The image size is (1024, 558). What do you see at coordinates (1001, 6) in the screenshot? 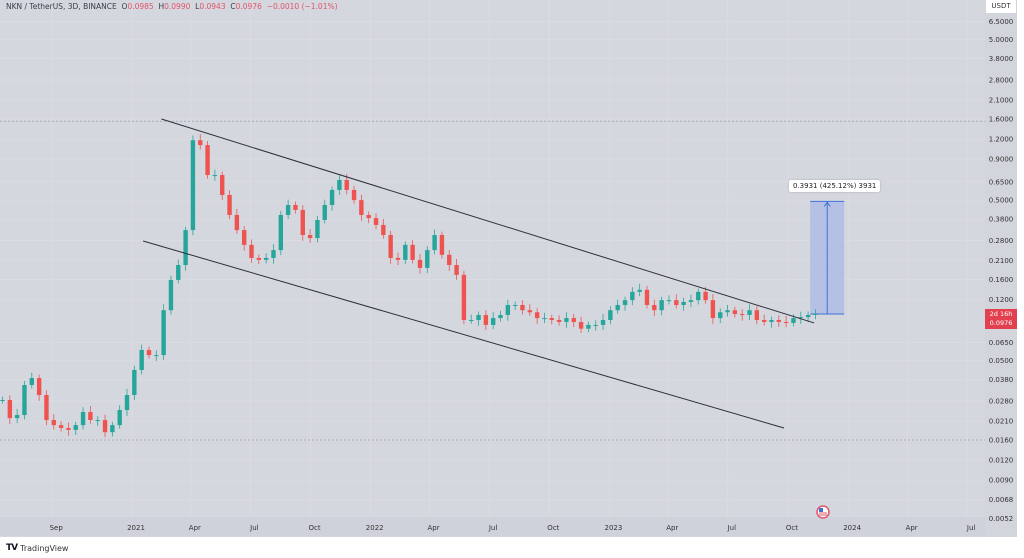
I see `currency-label: USDT` at bounding box center [1001, 6].